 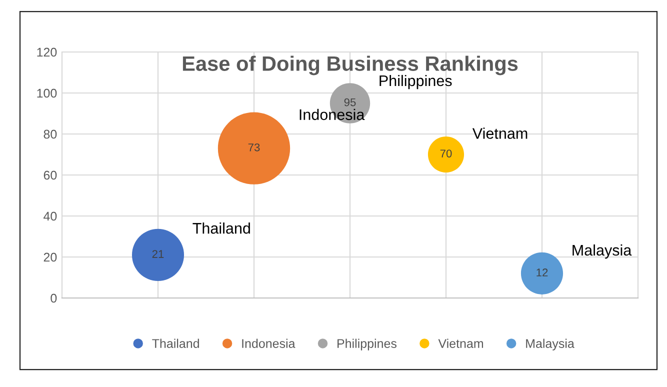 What do you see at coordinates (350, 66) in the screenshot?
I see `chart-title: Ease of Doing Business Rankings` at bounding box center [350, 66].